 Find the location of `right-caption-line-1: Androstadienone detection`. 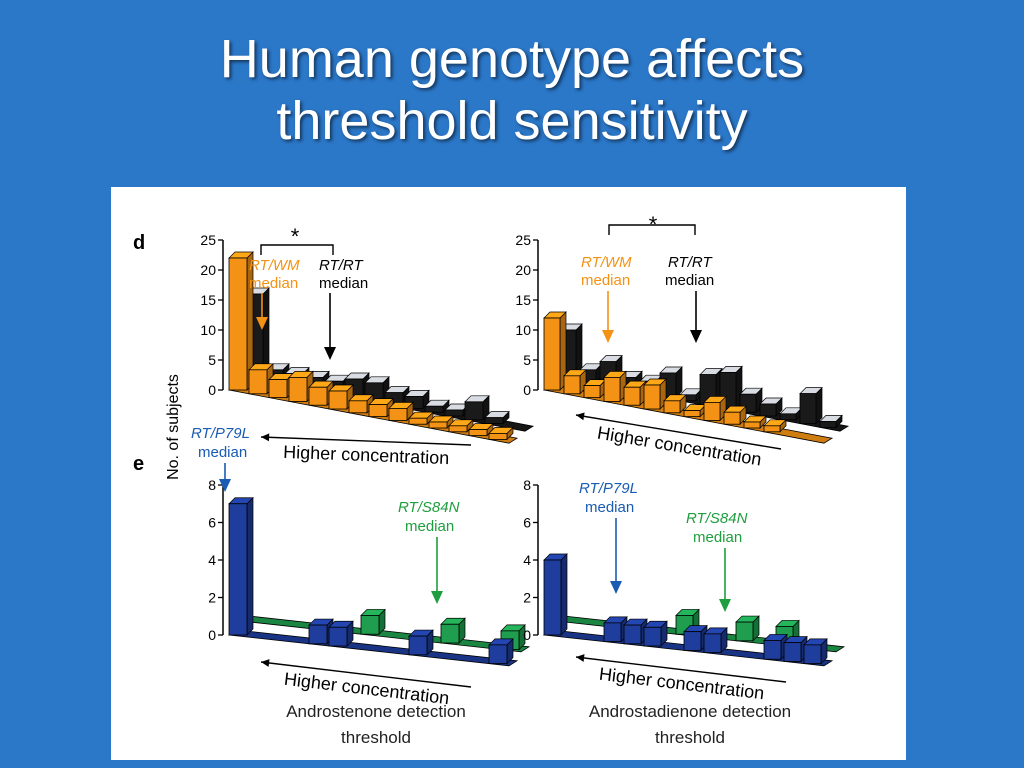

right-caption-line-1: Androstadienone detection is located at coordinates (690, 711).